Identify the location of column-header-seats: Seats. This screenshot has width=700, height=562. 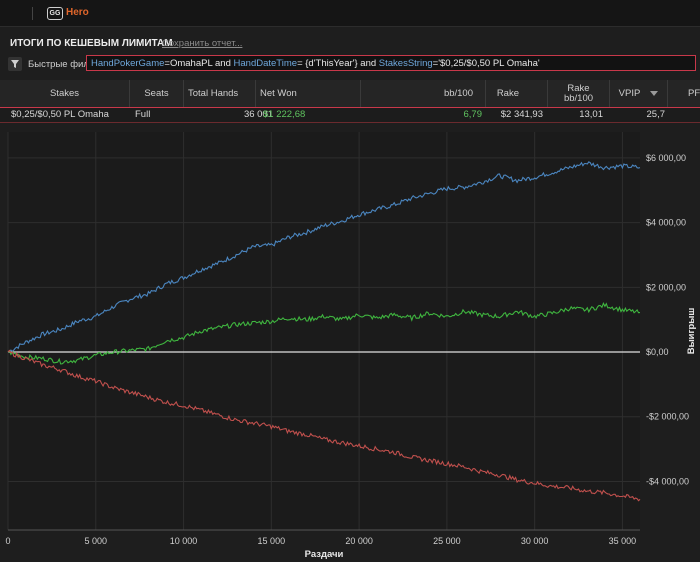
(157, 93).